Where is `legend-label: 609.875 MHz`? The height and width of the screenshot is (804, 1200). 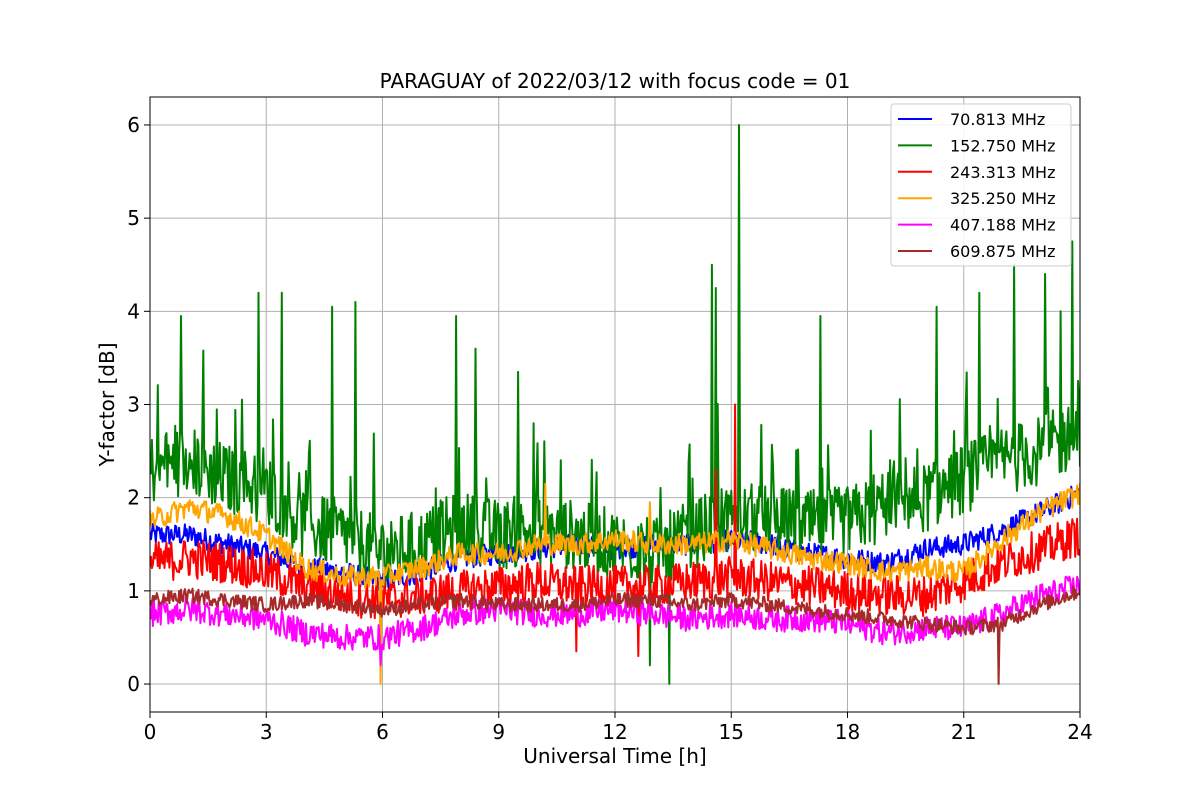
legend-label: 609.875 MHz is located at coordinates (1002, 251).